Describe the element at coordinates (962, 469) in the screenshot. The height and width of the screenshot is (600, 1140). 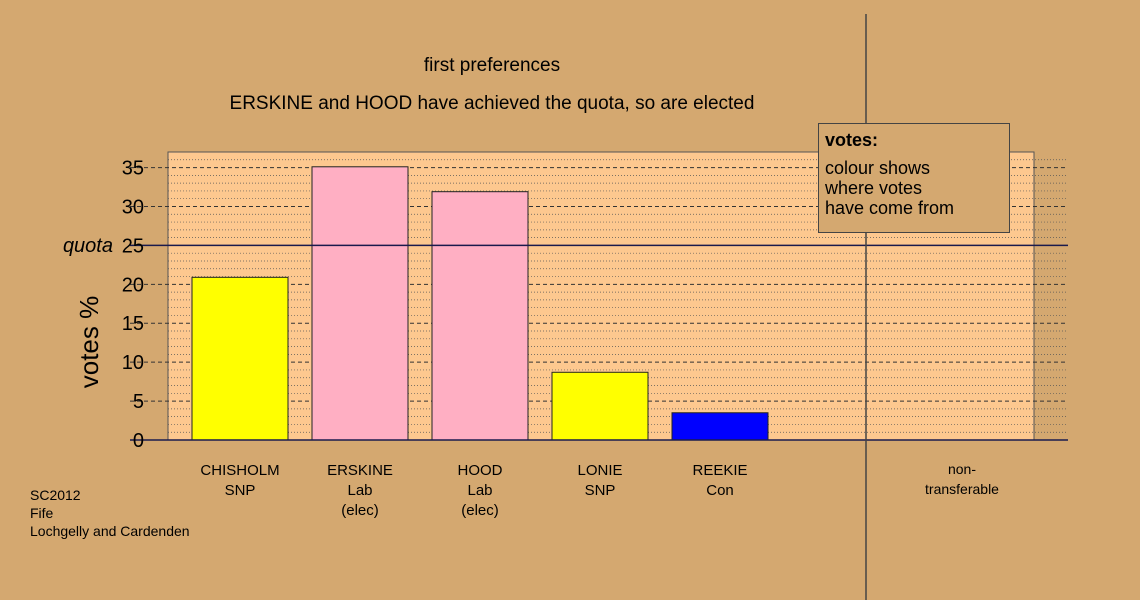
I see `x-tick-label-nontransferable: non-` at that location.